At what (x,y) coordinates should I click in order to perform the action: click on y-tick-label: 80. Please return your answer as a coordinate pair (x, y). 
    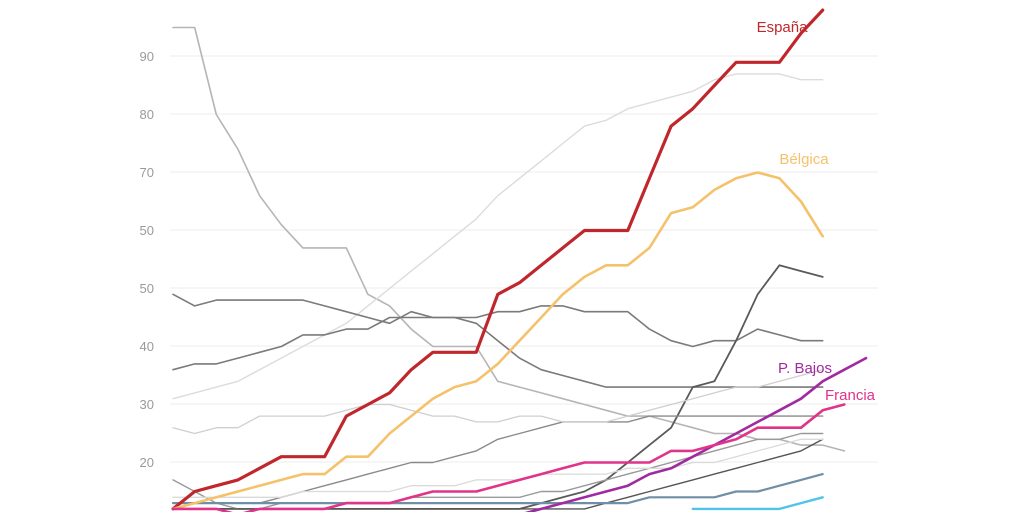
    Looking at the image, I should click on (147, 114).